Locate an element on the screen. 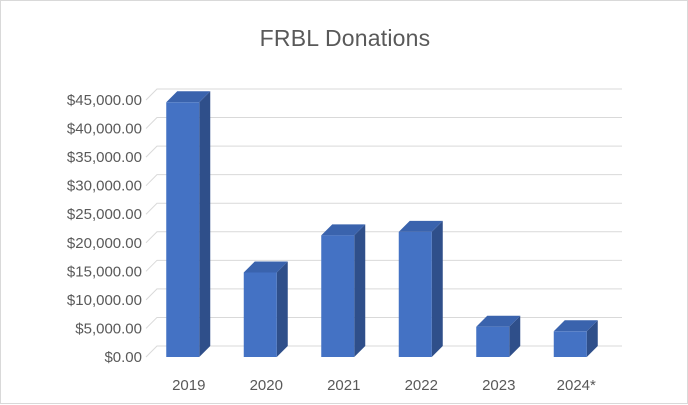 Image resolution: width=688 pixels, height=405 pixels. floor-gridline is located at coordinates (383, 351).